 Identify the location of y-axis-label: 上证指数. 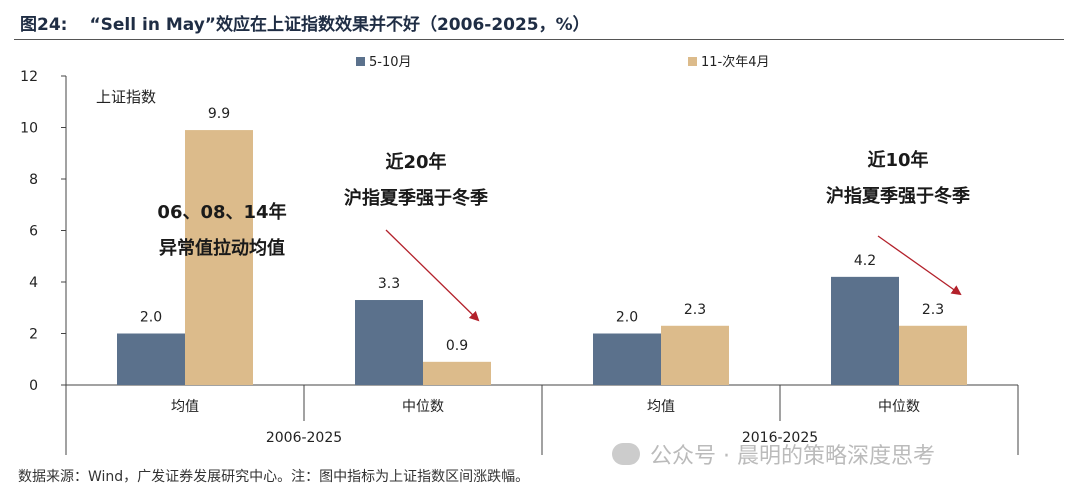
(126, 97).